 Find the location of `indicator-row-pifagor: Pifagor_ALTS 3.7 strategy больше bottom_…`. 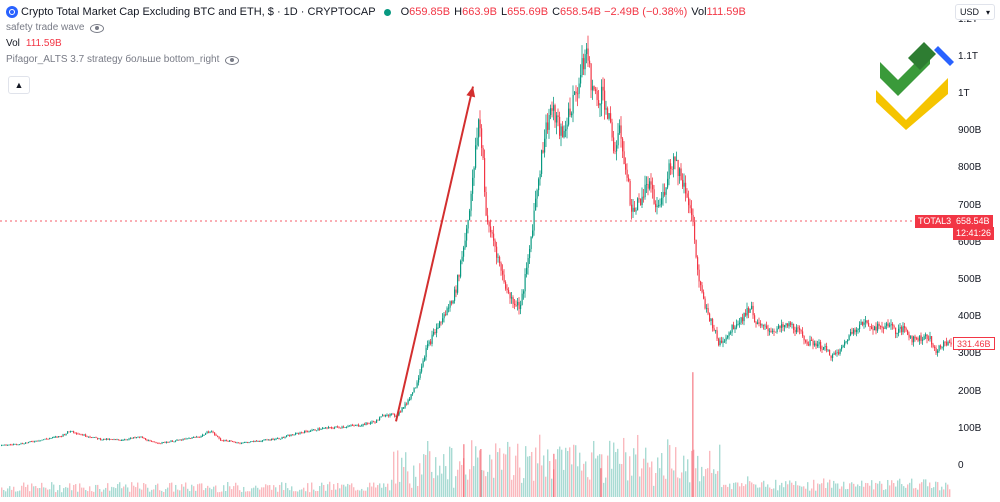

indicator-row-pifagor: Pifagor_ALTS 3.7 strategy больше bottom_… is located at coordinates (376, 60).